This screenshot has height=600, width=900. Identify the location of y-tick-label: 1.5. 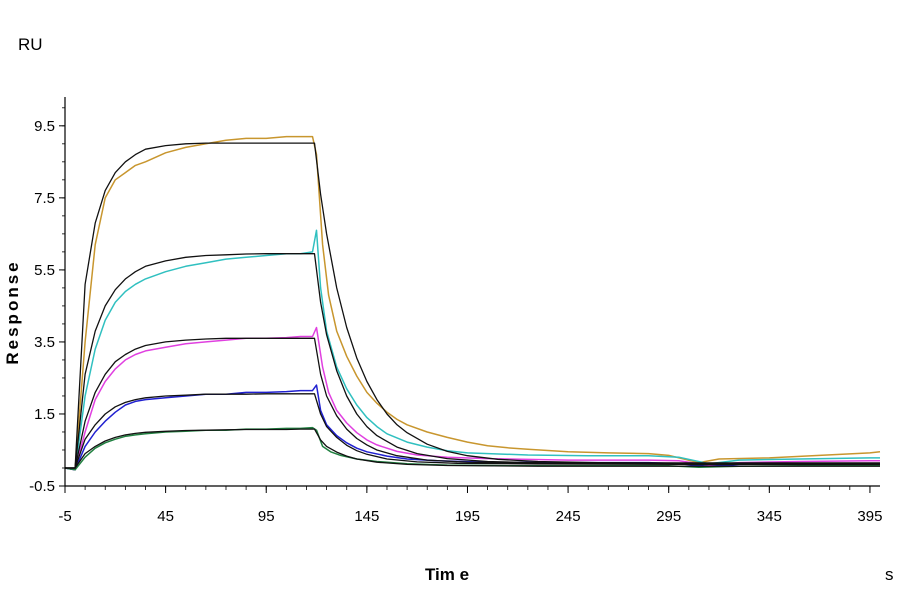
(44, 414).